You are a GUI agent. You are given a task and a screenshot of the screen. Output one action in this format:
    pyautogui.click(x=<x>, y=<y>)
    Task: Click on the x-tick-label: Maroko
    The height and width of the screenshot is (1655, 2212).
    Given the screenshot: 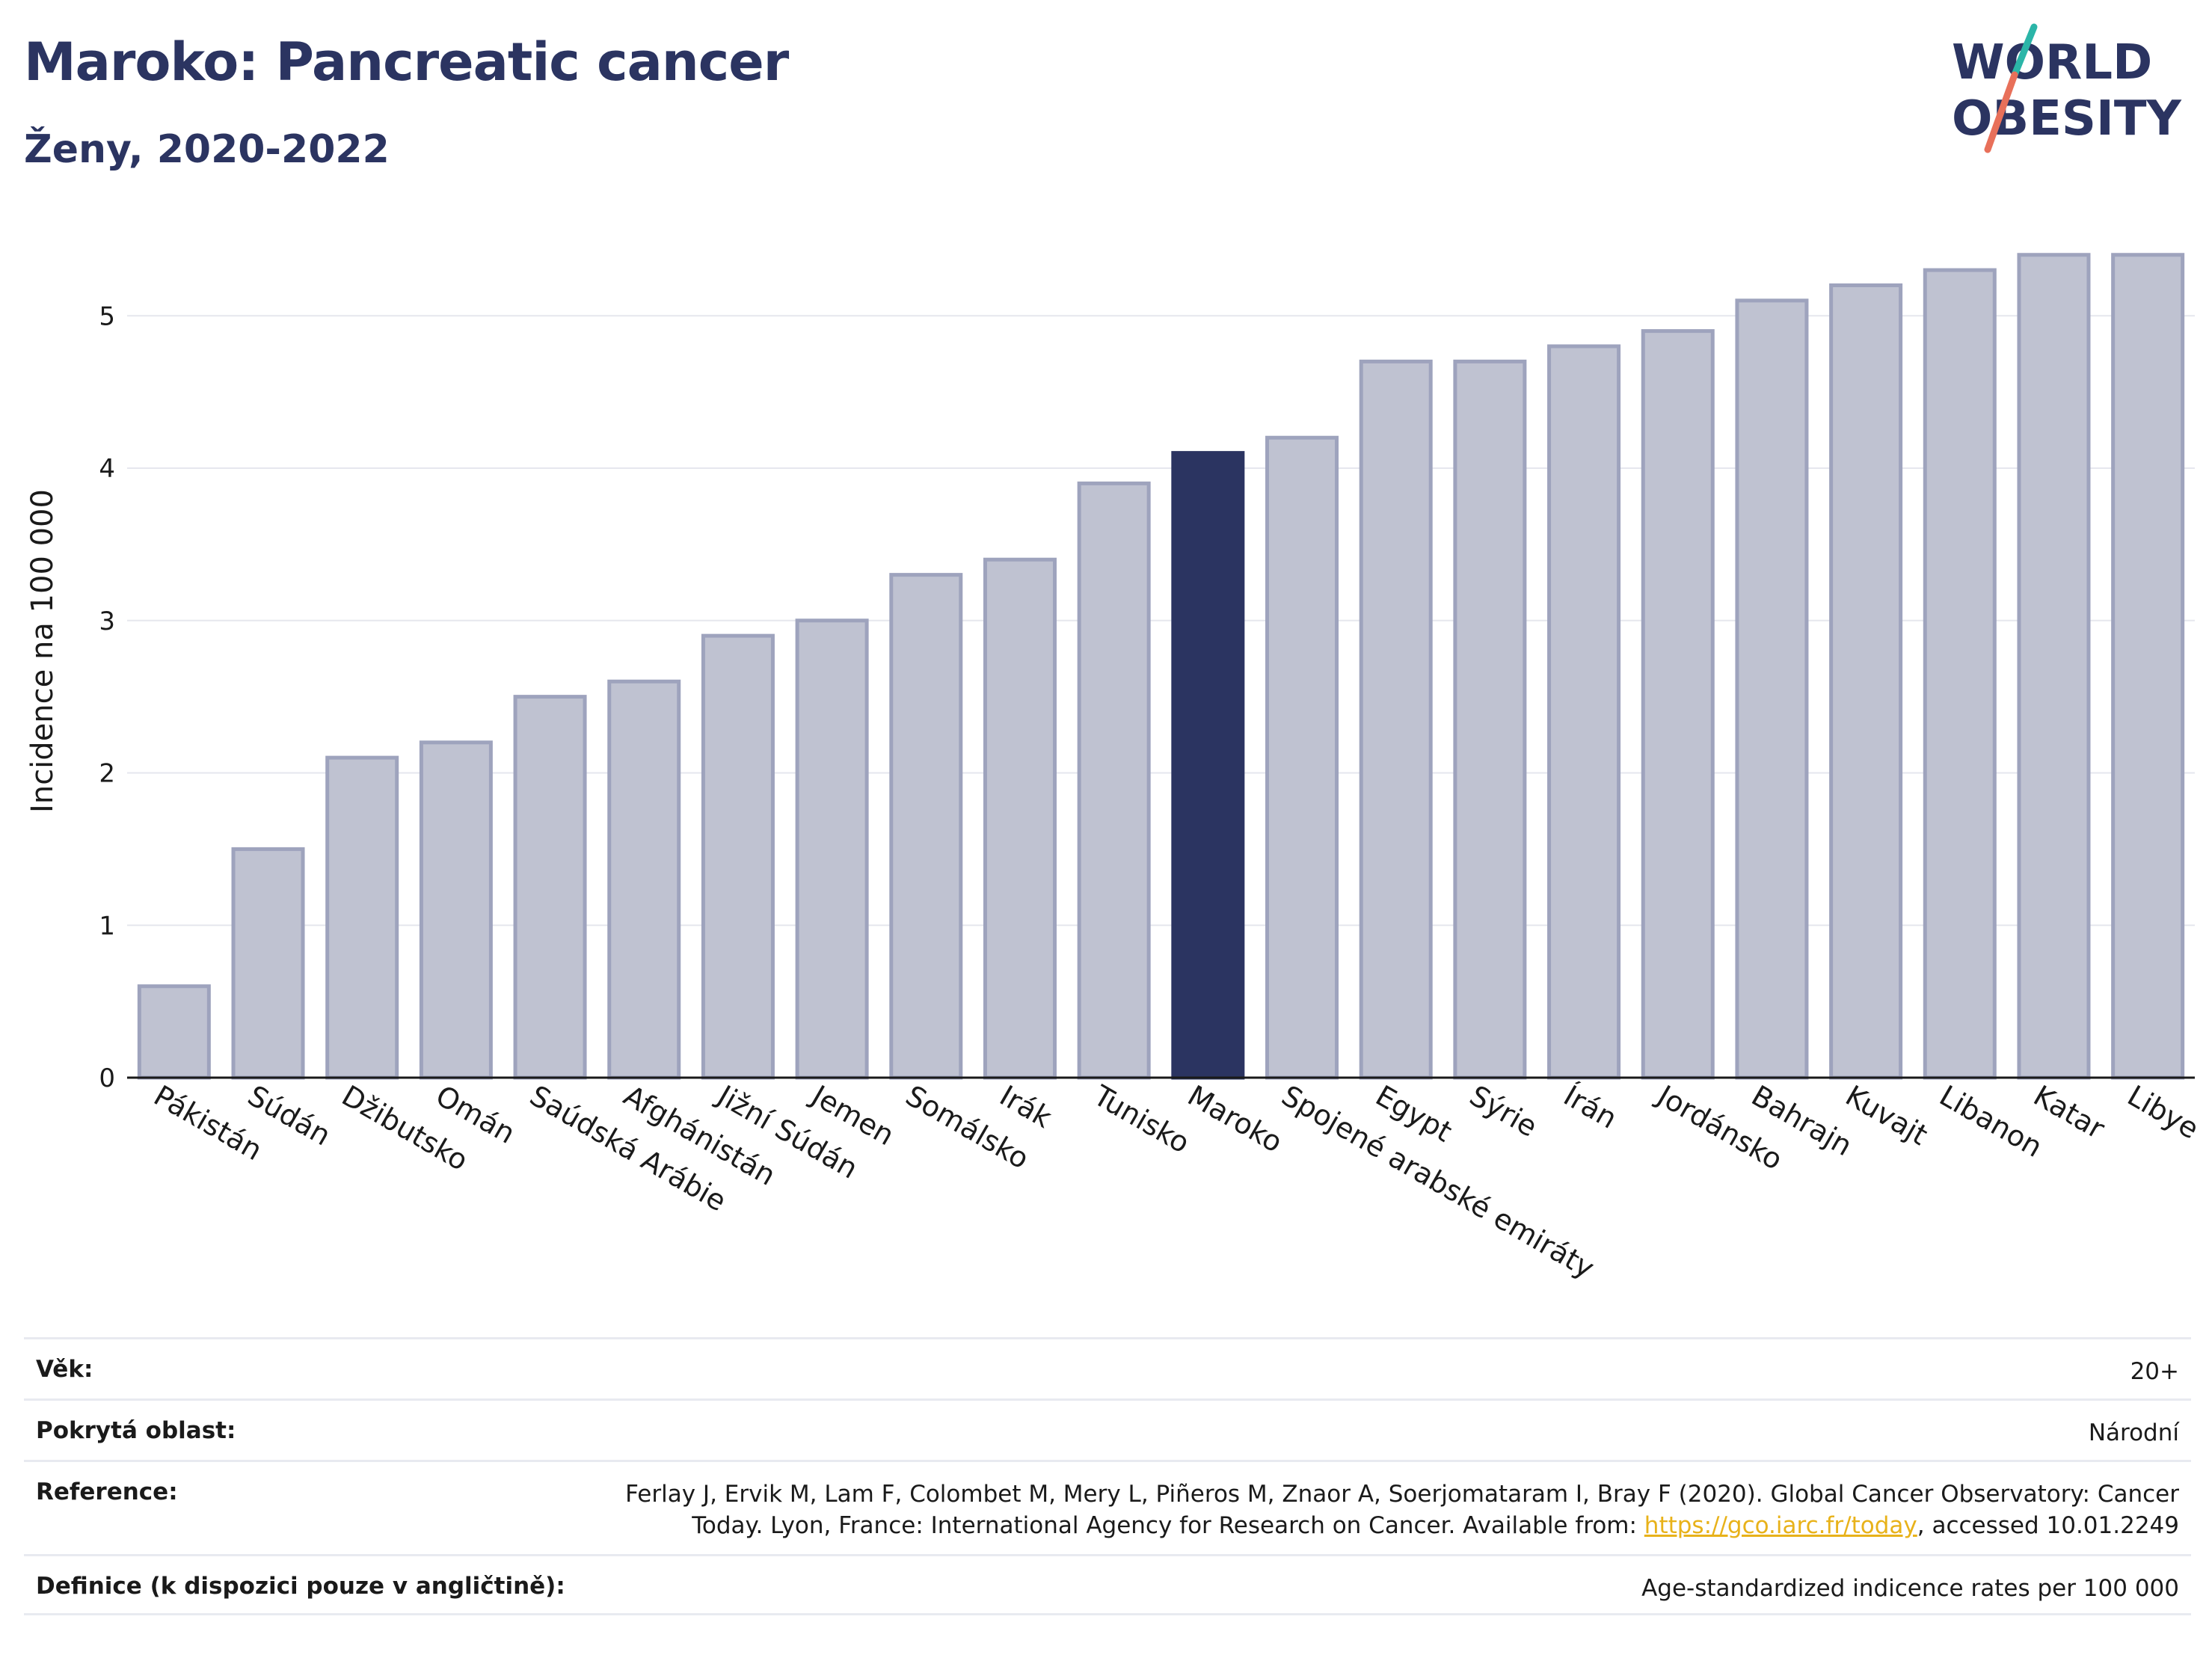 What is the action you would take?
    pyautogui.click(x=1235, y=1119)
    